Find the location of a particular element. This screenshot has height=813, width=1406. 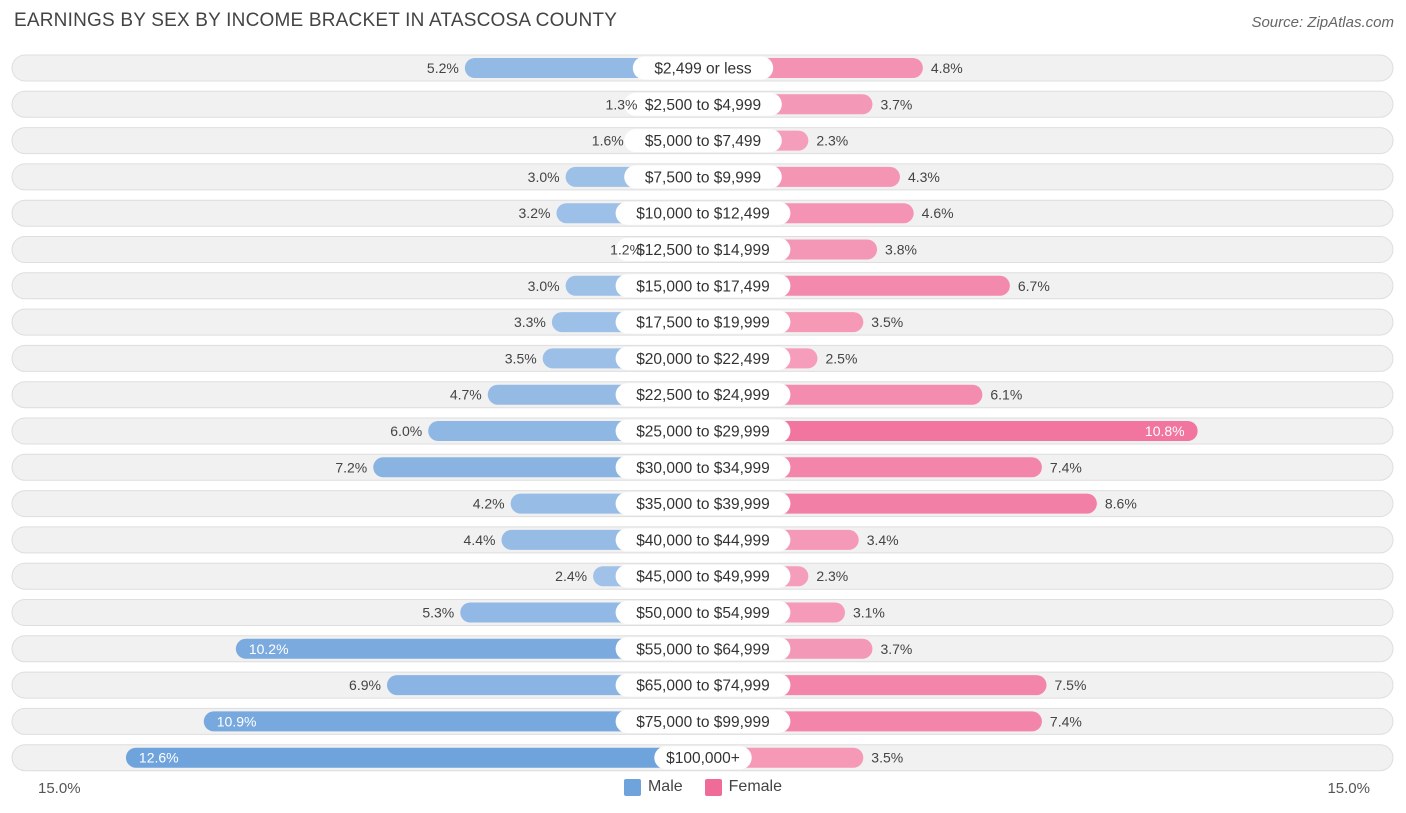

value-label-male: 3.3% is located at coordinates (530, 322).